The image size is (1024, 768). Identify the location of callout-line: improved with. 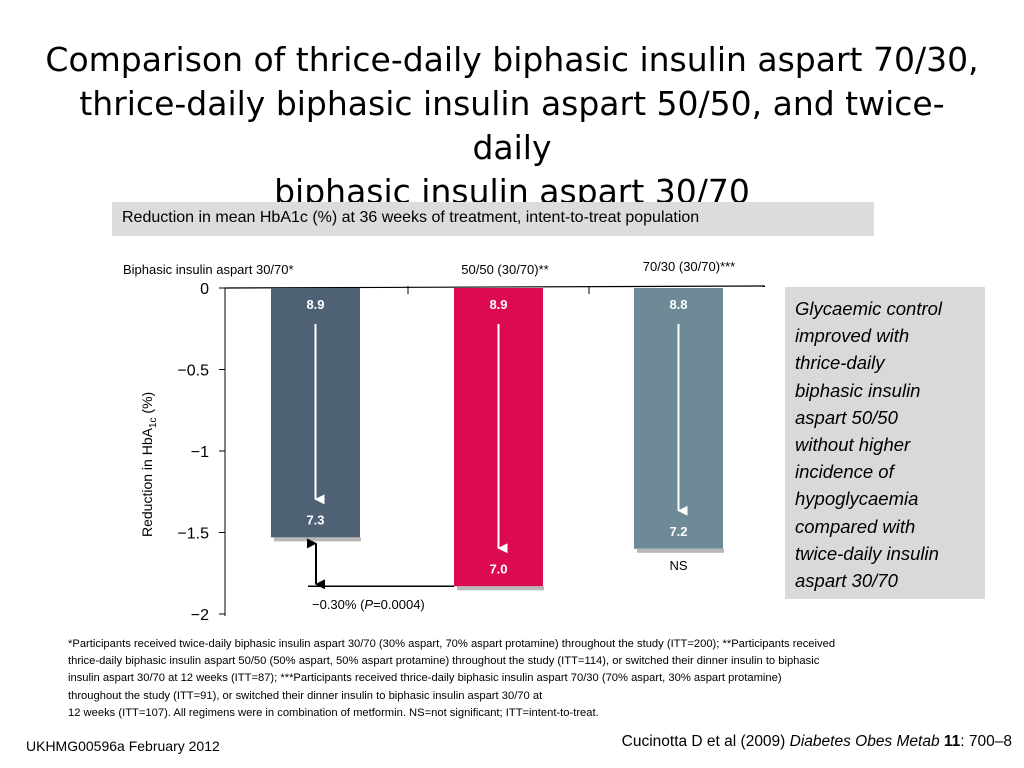
(852, 336).